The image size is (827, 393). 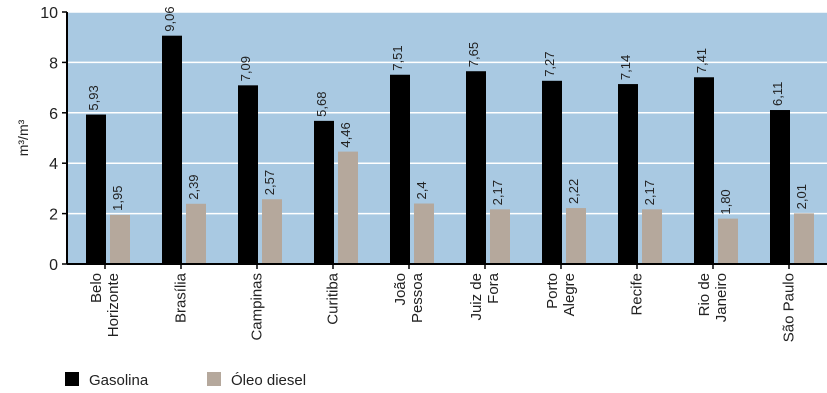 I want to click on legend: Gasolina Óleo diesel, so click(x=185, y=380).